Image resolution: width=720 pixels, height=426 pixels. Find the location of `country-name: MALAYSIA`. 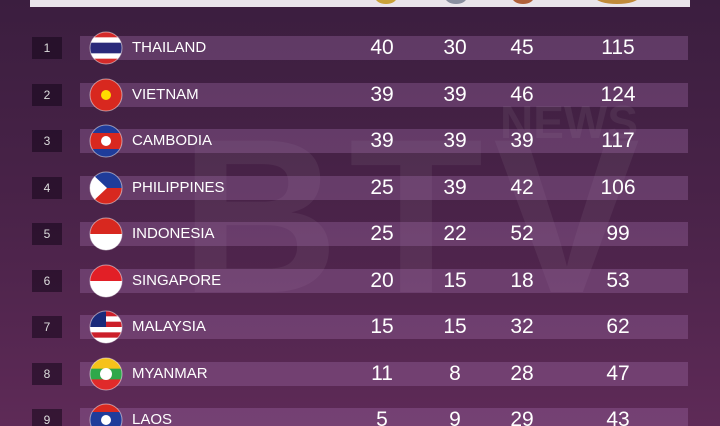

country-name: MALAYSIA is located at coordinates (169, 326).